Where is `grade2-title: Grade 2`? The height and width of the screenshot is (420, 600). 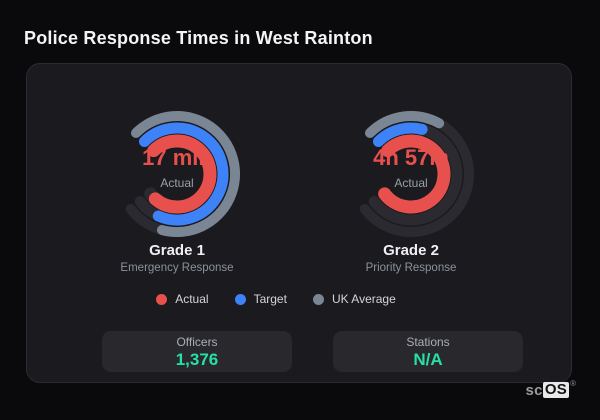 grade2-title: Grade 2 is located at coordinates (411, 250).